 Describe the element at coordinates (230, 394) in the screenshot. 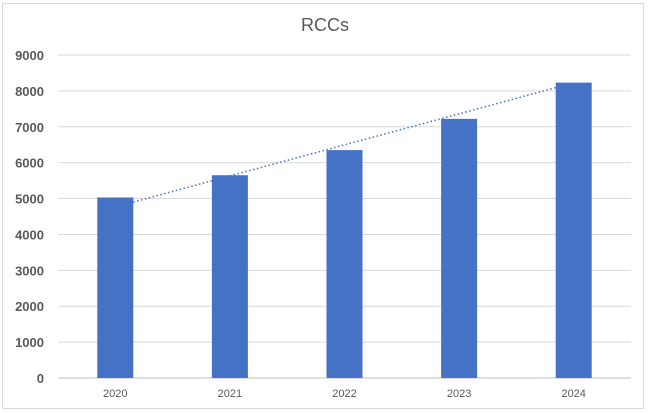

I see `x-tick-label: 2021` at that location.